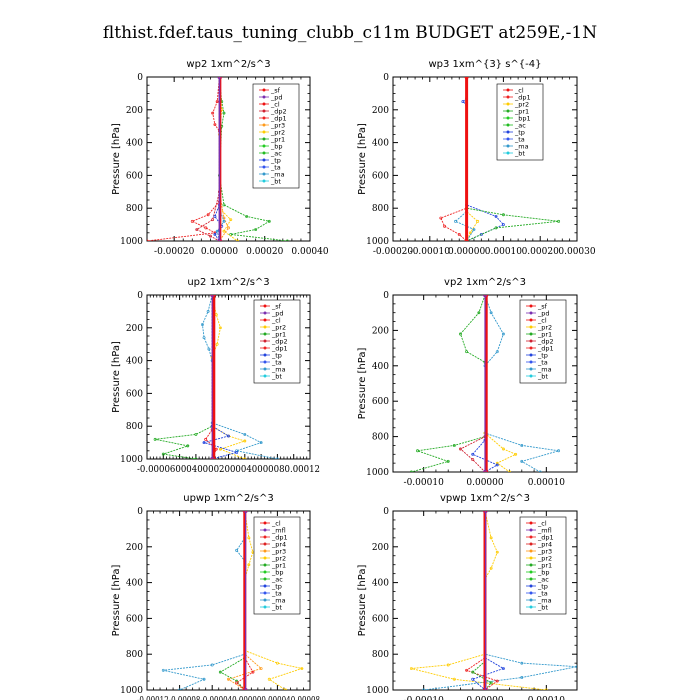  I want to click on x-tick-labels: -0.00006000400002000040000080.00012, so click(228, 470).